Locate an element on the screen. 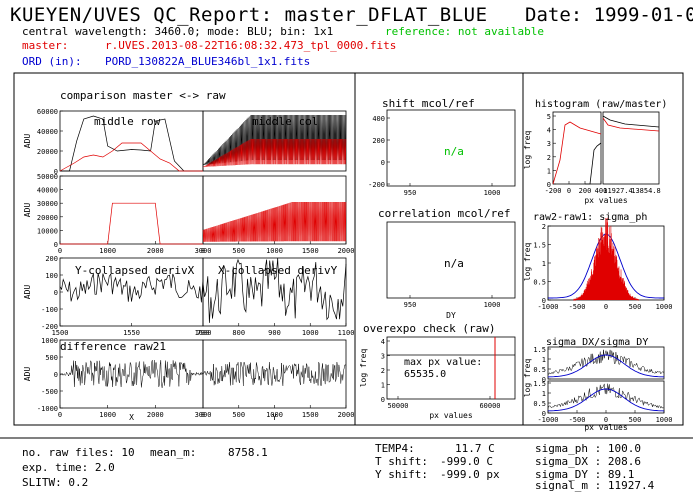 This screenshot has width=693, height=492. yshift-label: Y shift: is located at coordinates (401, 474).